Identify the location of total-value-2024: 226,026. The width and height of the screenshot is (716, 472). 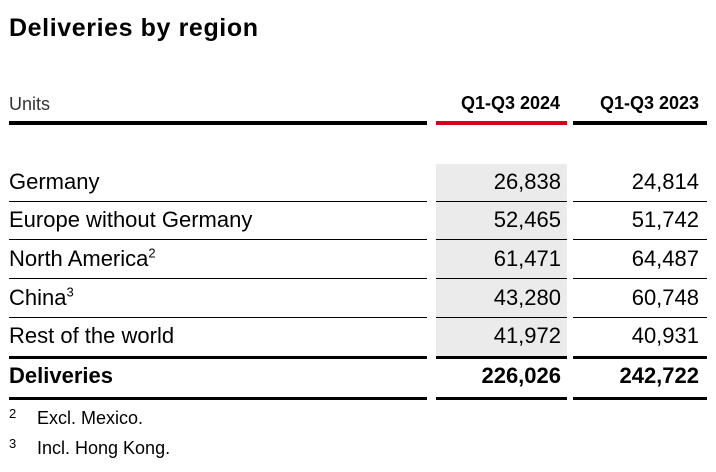
(521, 375).